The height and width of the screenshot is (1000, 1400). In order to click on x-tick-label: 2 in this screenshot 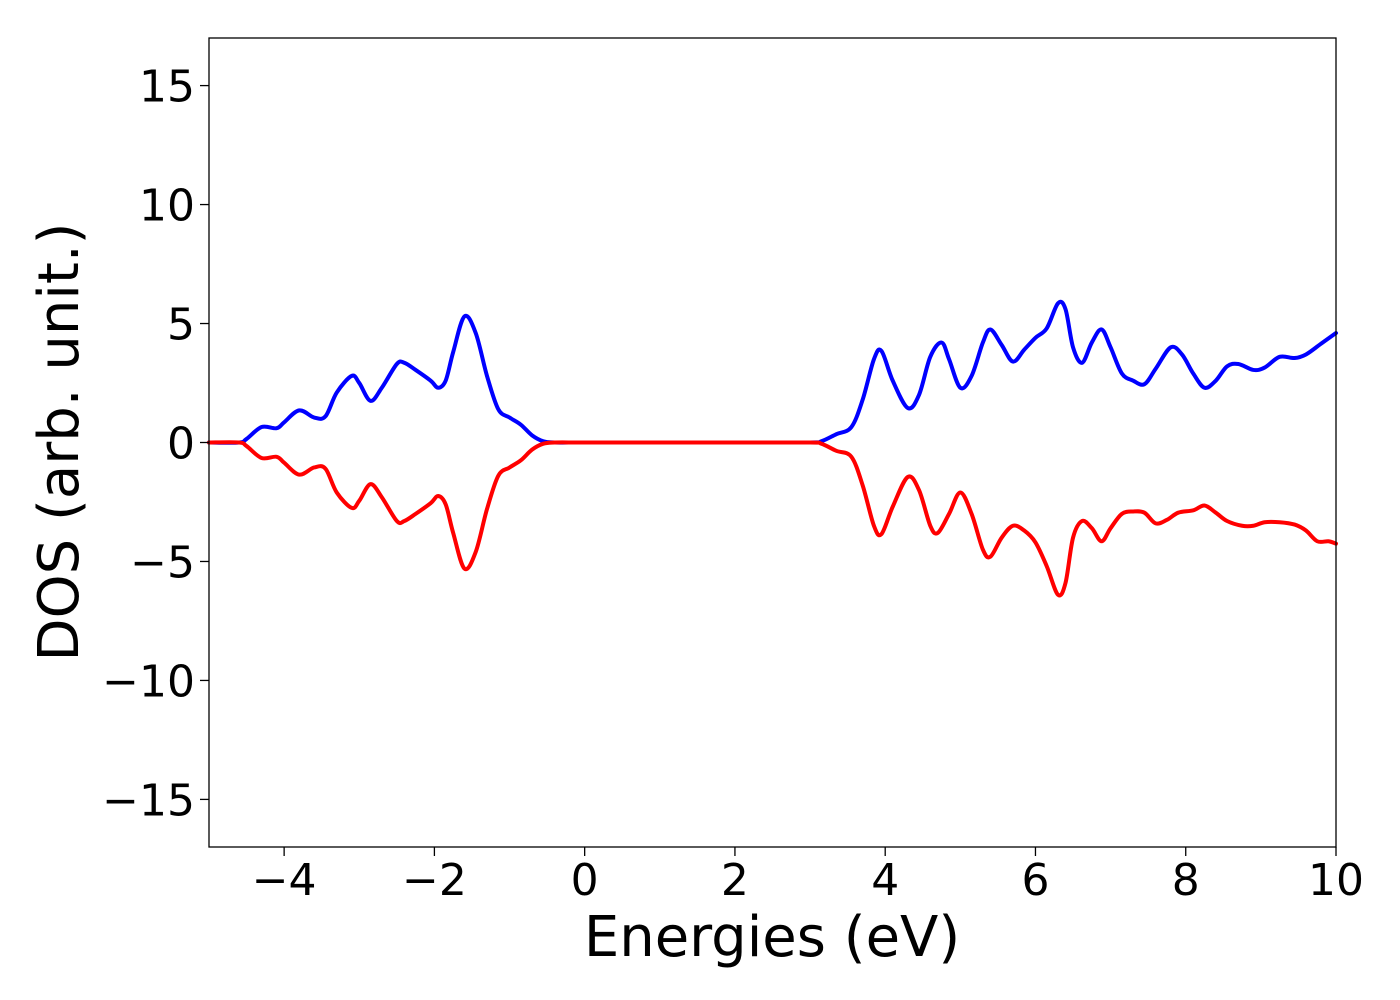, I will do `click(735, 880)`.